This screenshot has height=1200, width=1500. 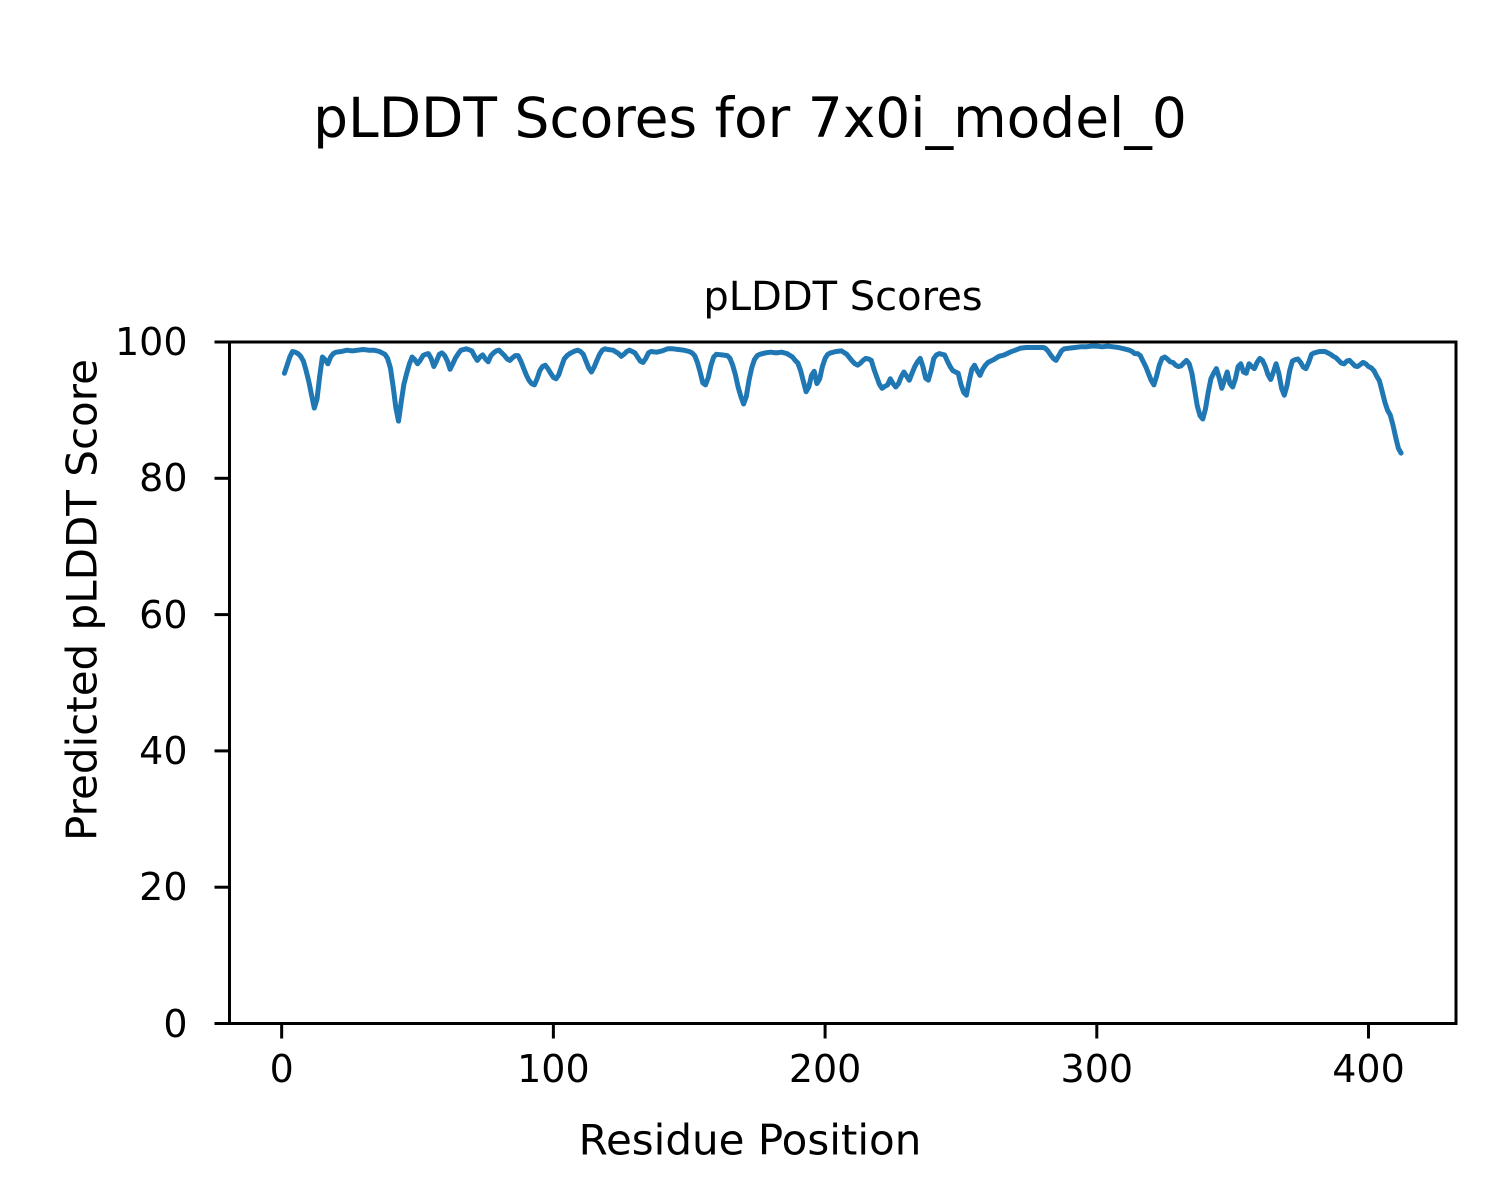 I want to click on x-tick-label: 0, so click(x=281, y=1068).